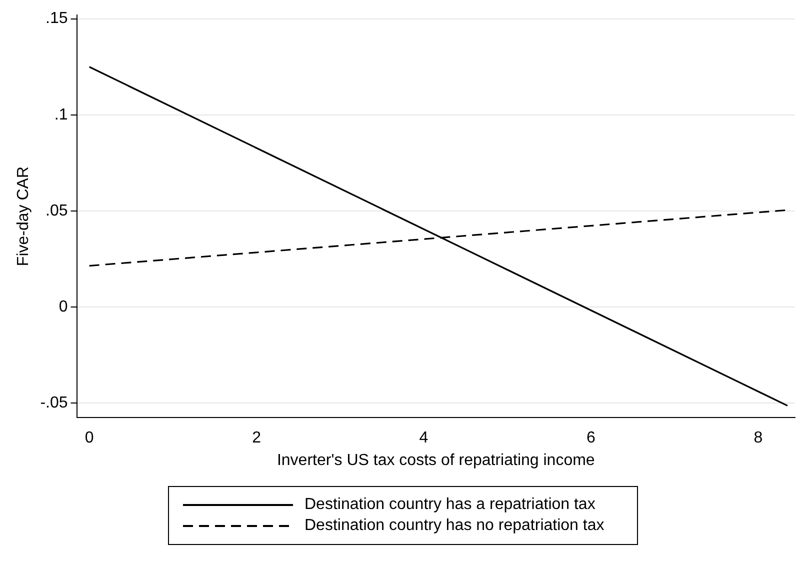 The width and height of the screenshot is (805, 576). I want to click on y-tick-label: -.05, so click(54, 403).